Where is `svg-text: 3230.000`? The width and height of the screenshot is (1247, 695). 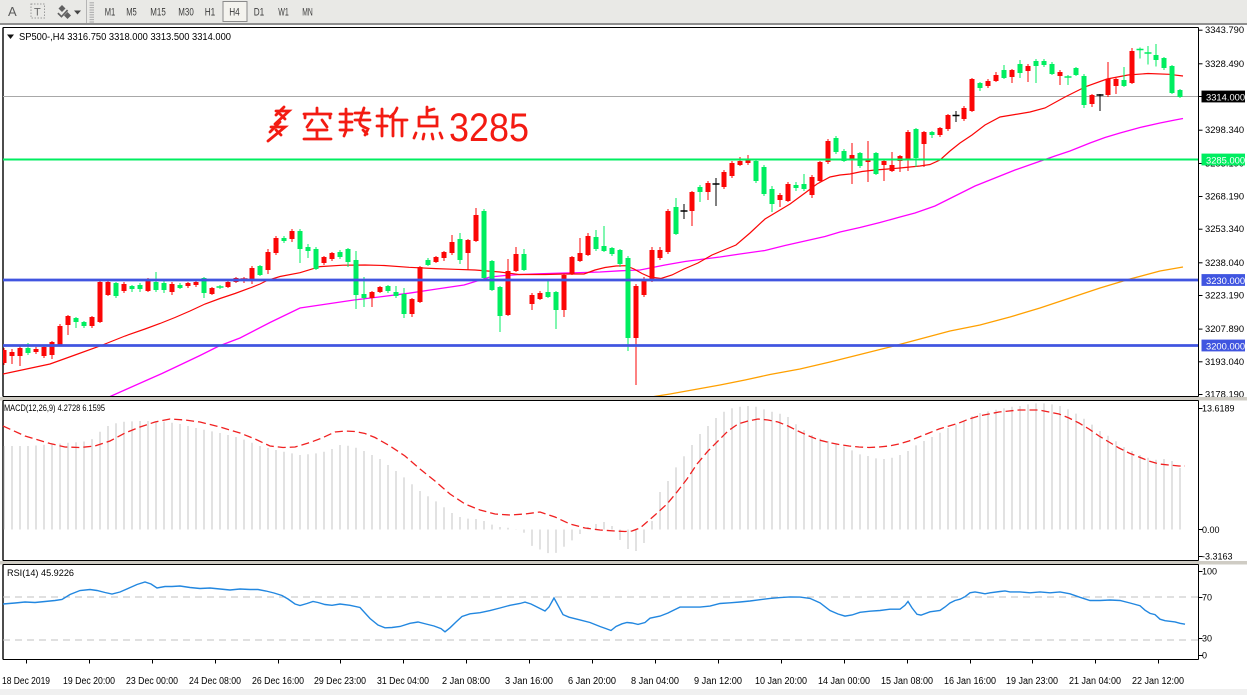
svg-text: 3230.000 is located at coordinates (1225, 280).